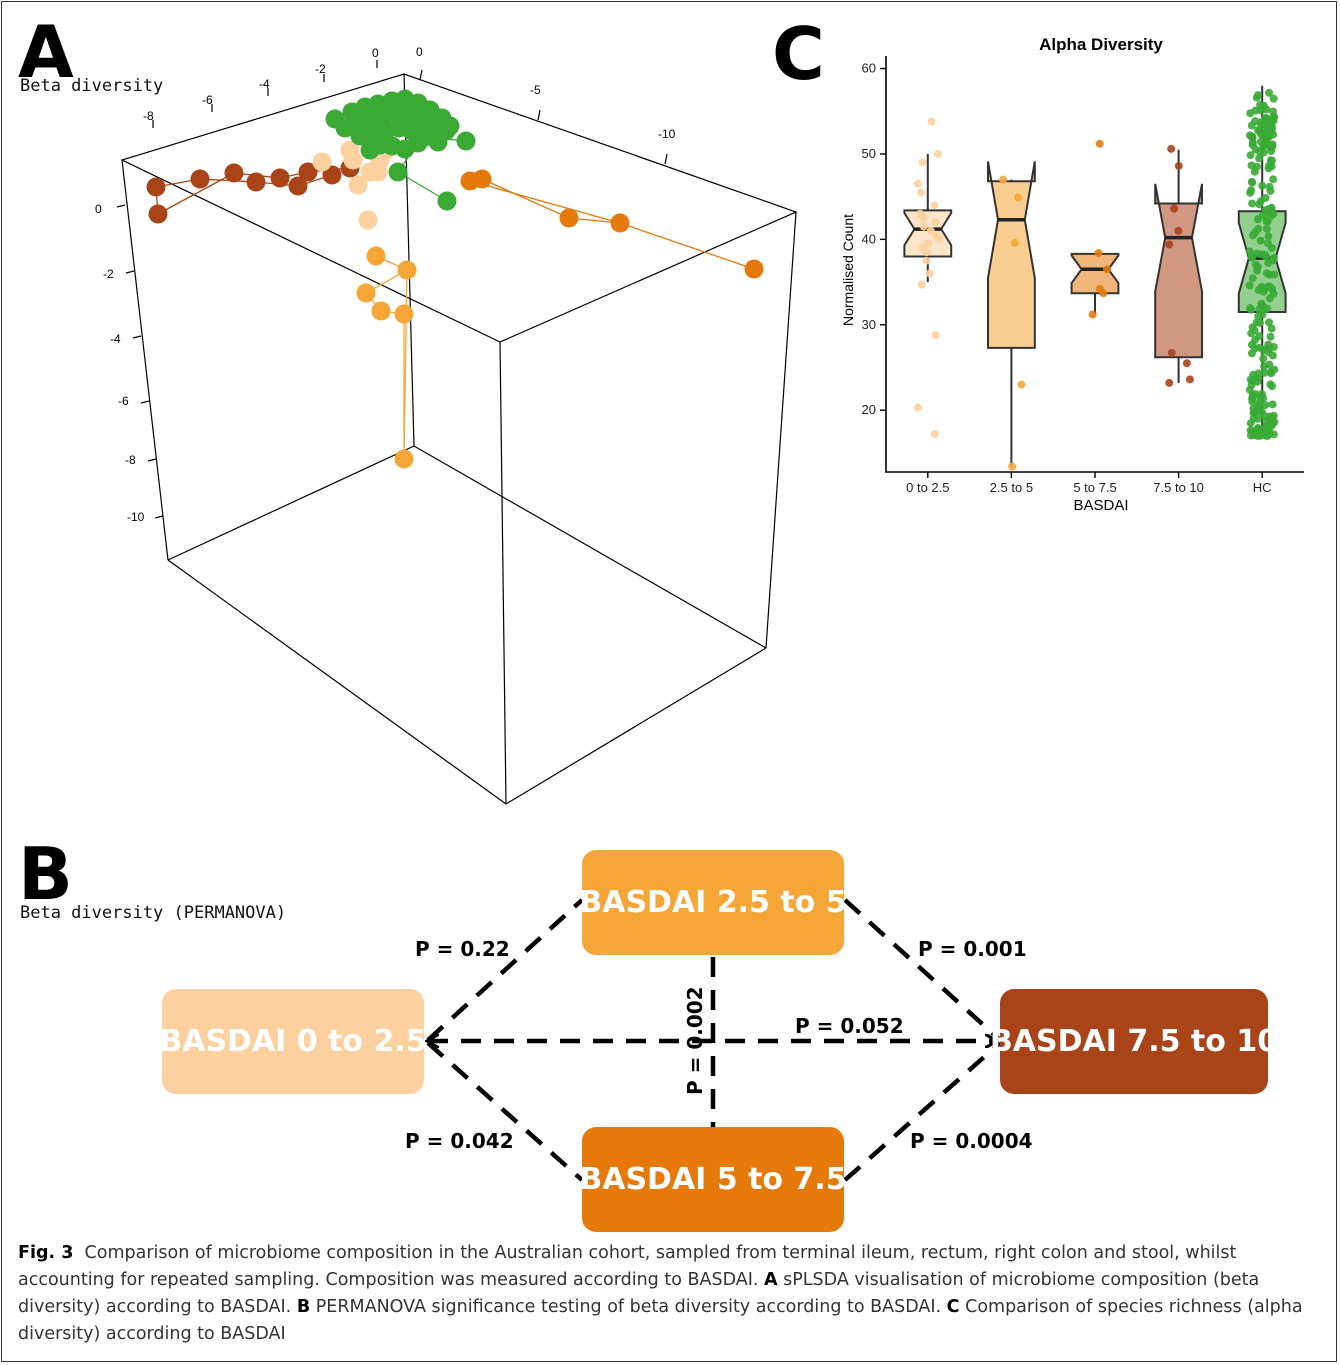  What do you see at coordinates (123, 401) in the screenshot?
I see `a-left-tick: -6` at bounding box center [123, 401].